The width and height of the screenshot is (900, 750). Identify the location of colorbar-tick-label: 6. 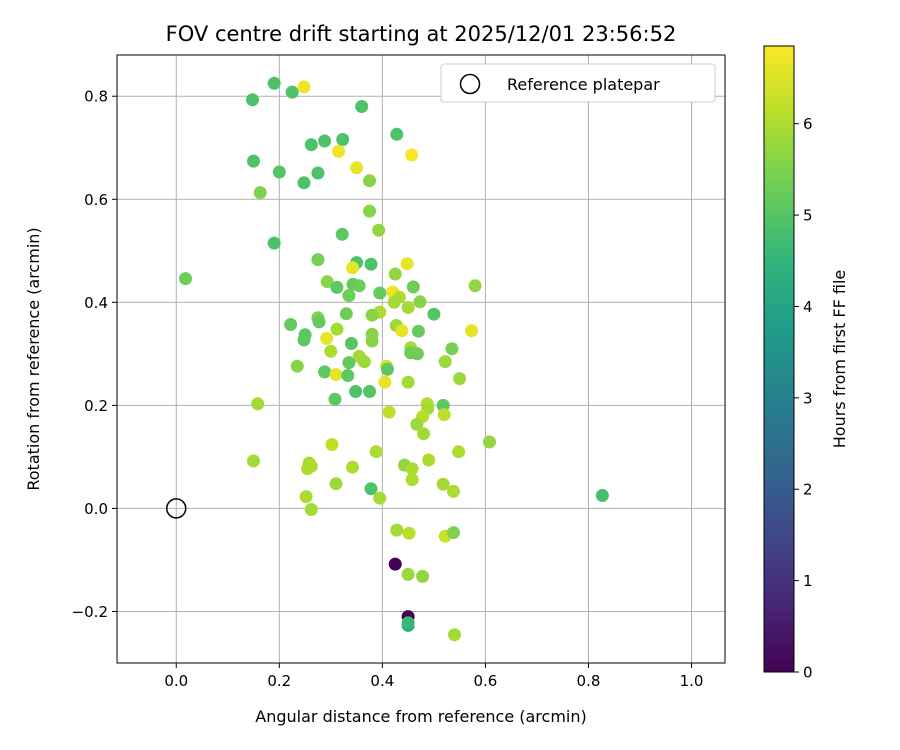
(808, 124).